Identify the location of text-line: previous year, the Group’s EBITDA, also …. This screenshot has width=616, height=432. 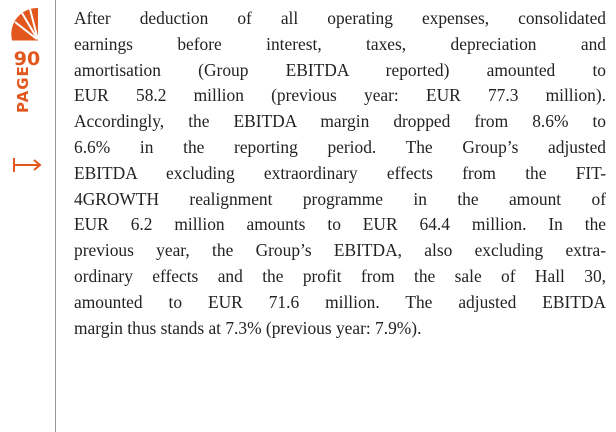
(340, 250).